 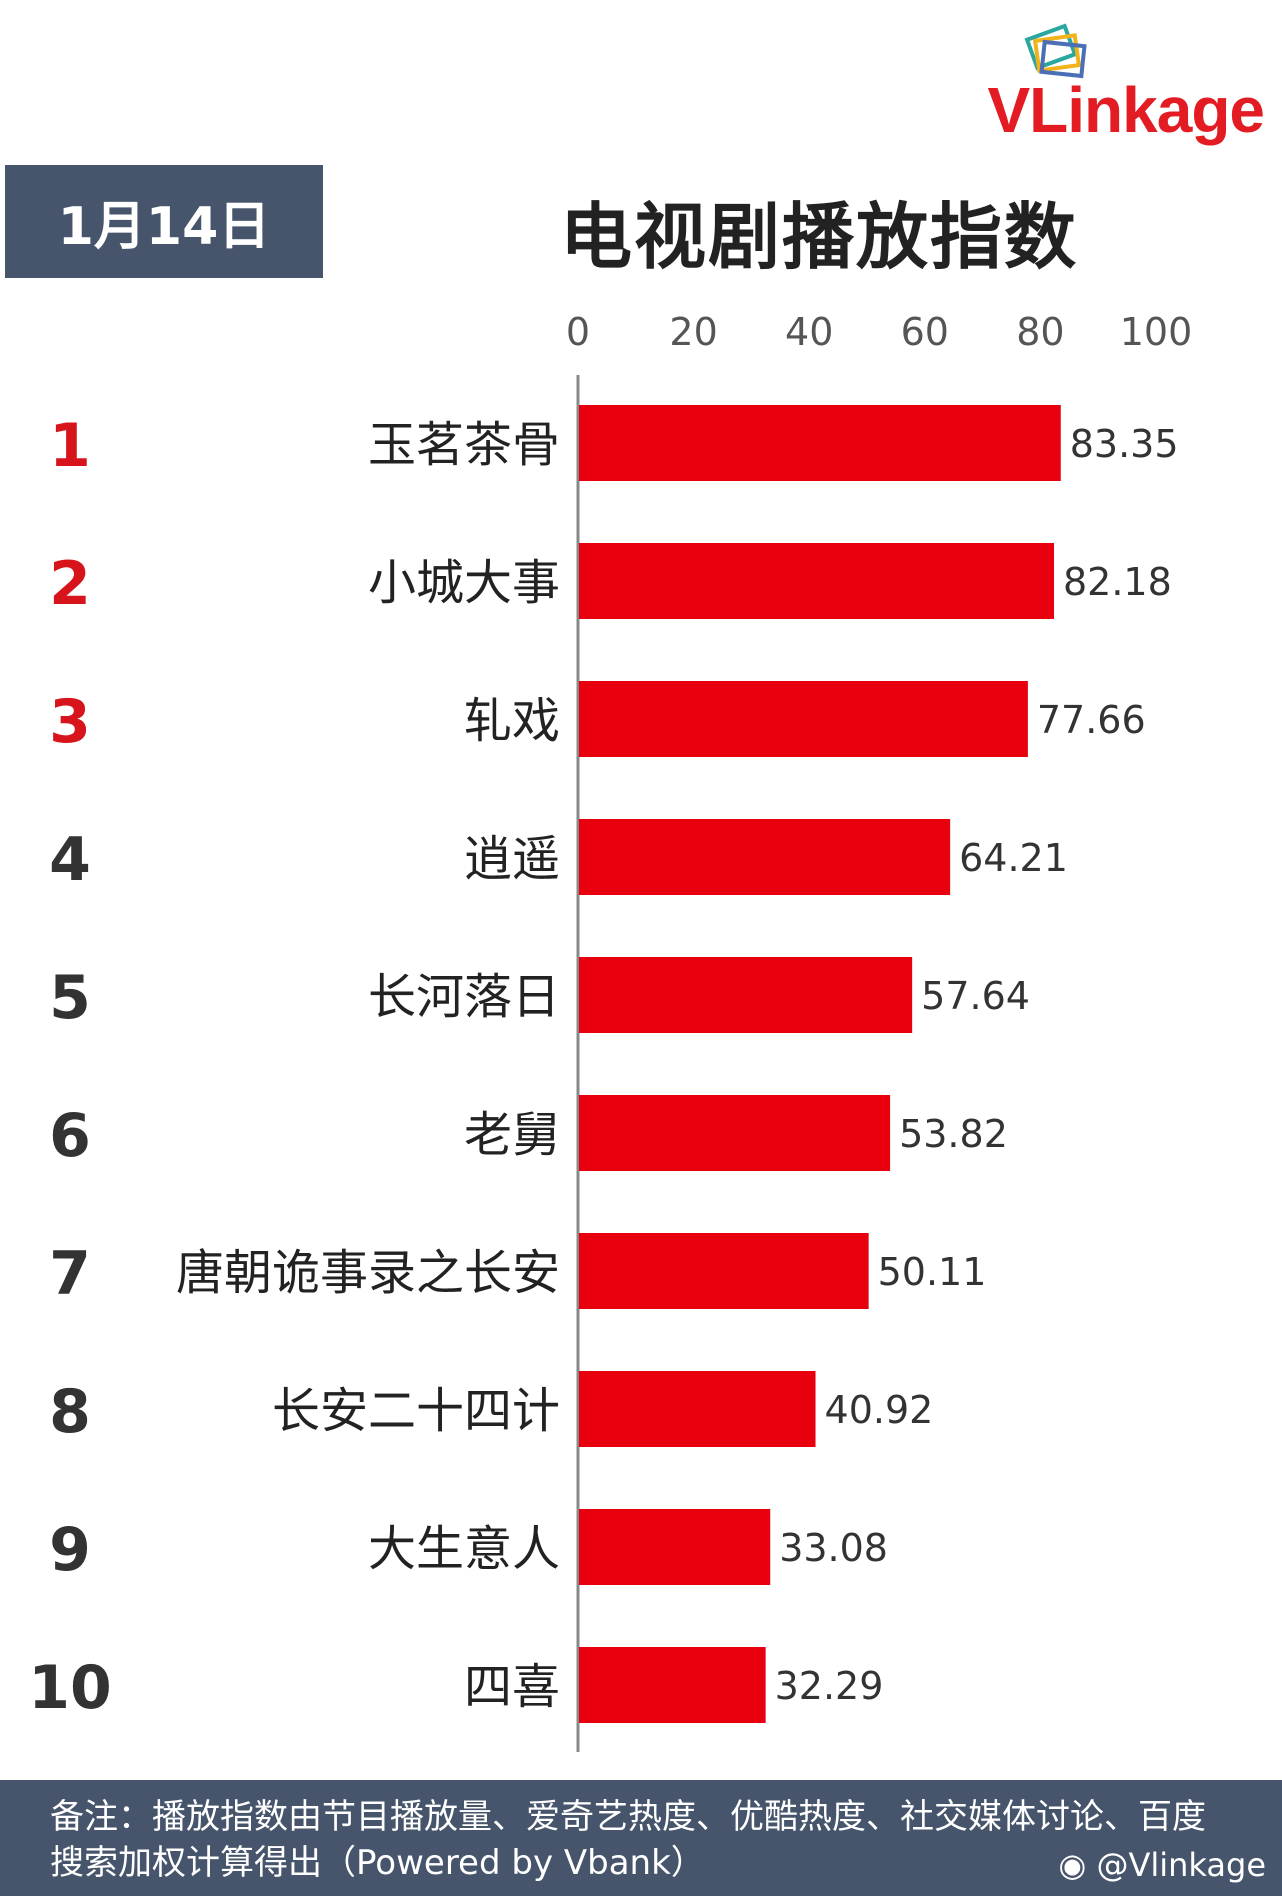 What do you see at coordinates (1091, 720) in the screenshot?
I see `value-label: 77.66` at bounding box center [1091, 720].